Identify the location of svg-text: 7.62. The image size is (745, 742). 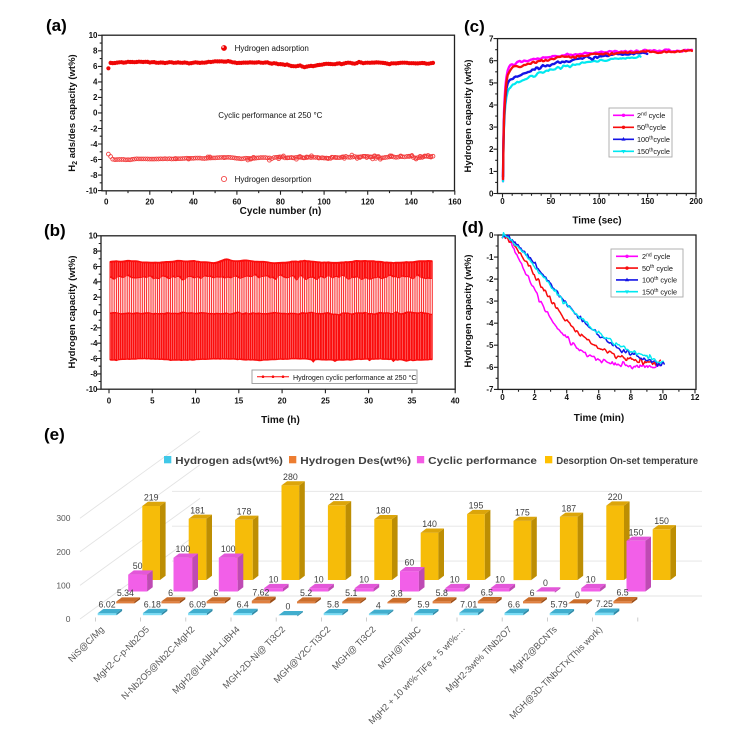
(260, 592).